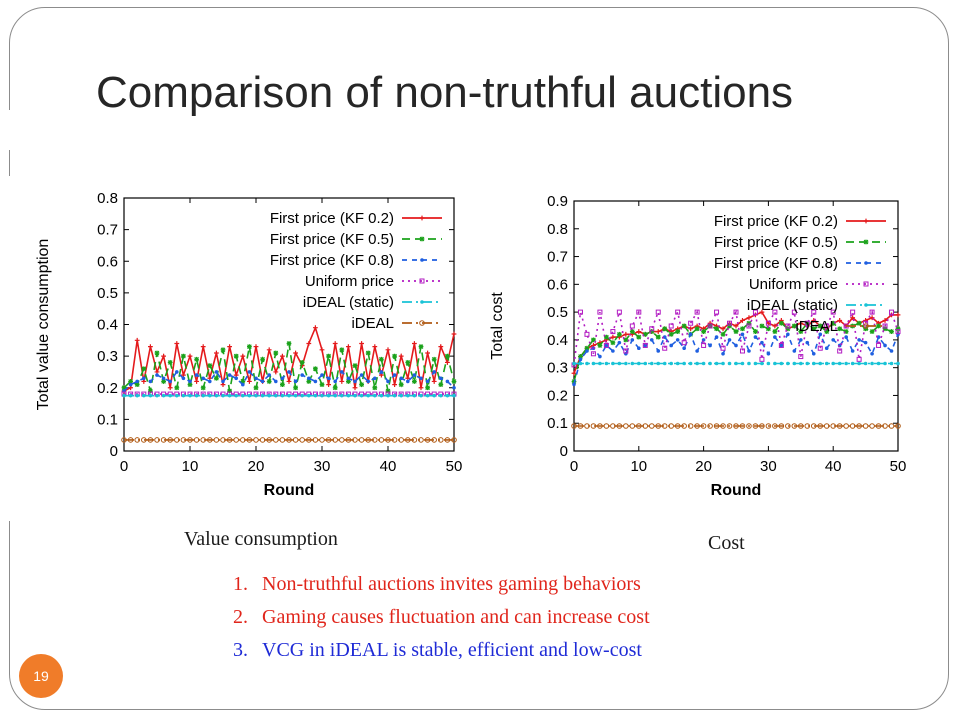  What do you see at coordinates (557, 201) in the screenshot?
I see `y-tick-label: 0.9` at bounding box center [557, 201].